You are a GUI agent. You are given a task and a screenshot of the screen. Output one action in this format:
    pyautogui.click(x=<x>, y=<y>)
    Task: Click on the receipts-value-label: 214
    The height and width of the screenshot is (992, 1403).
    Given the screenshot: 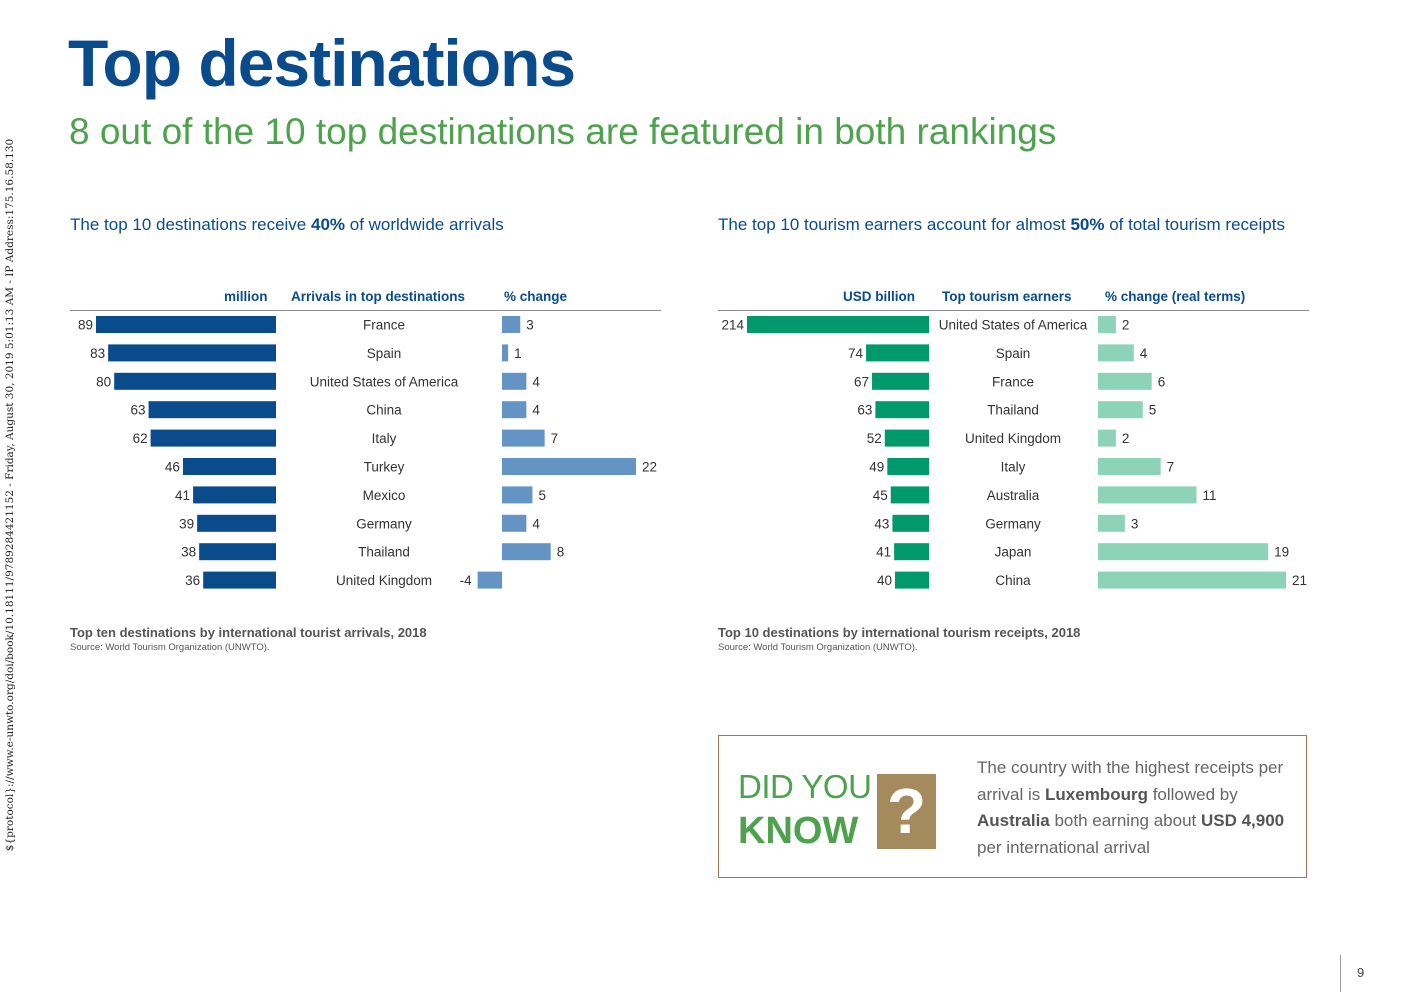 What is the action you would take?
    pyautogui.click(x=732, y=325)
    